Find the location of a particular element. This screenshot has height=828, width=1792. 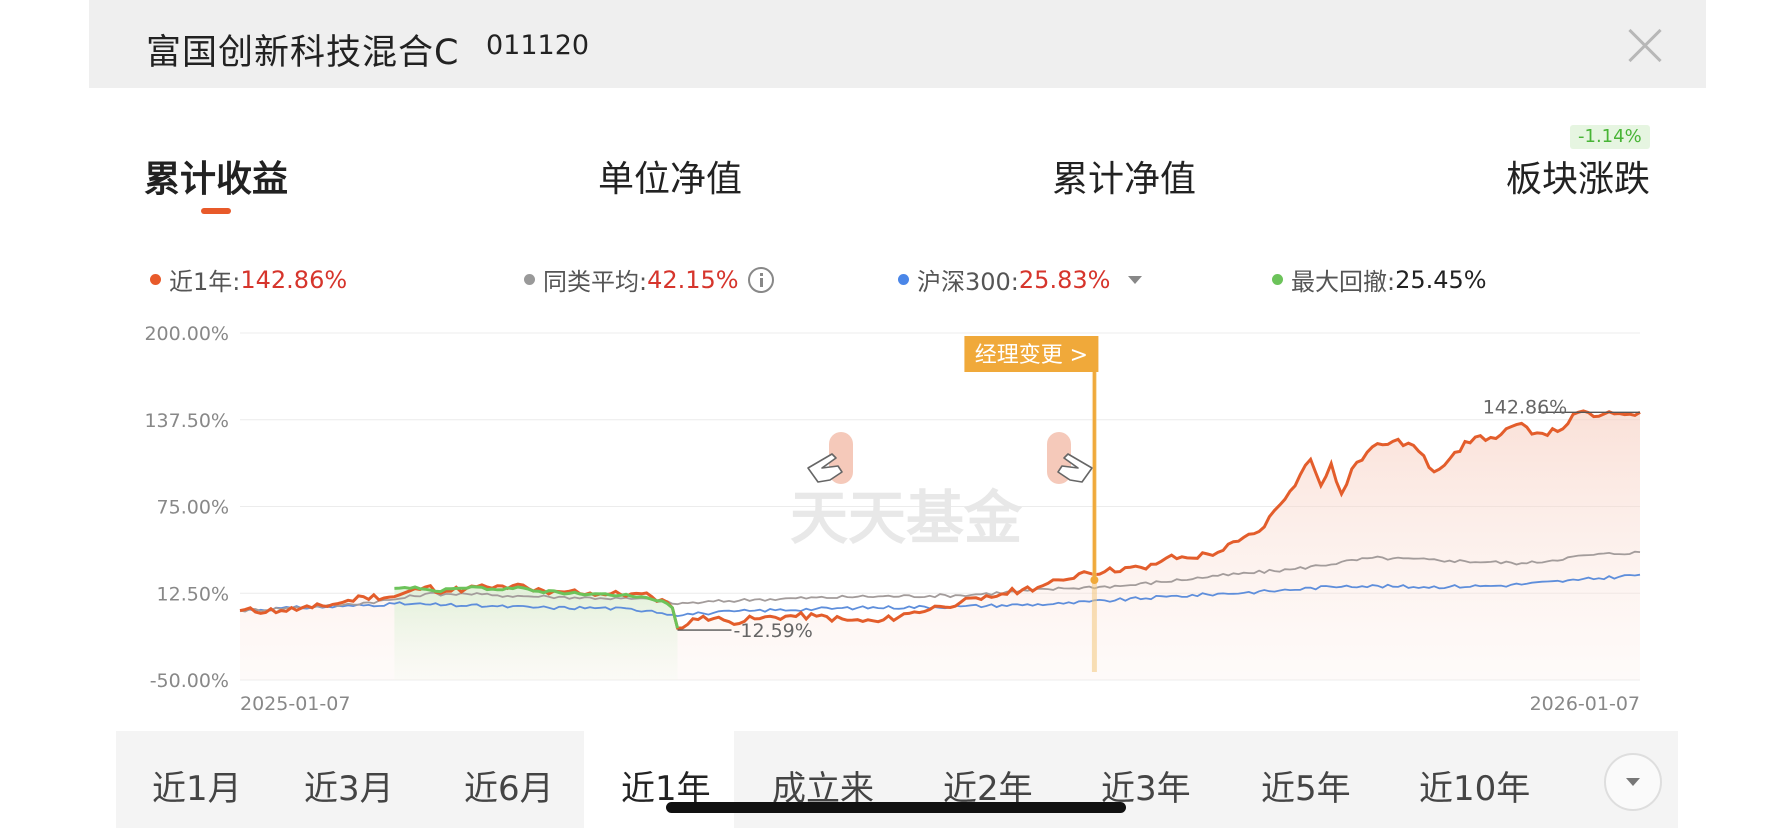

category_avg-line is located at coordinates (940, 581).